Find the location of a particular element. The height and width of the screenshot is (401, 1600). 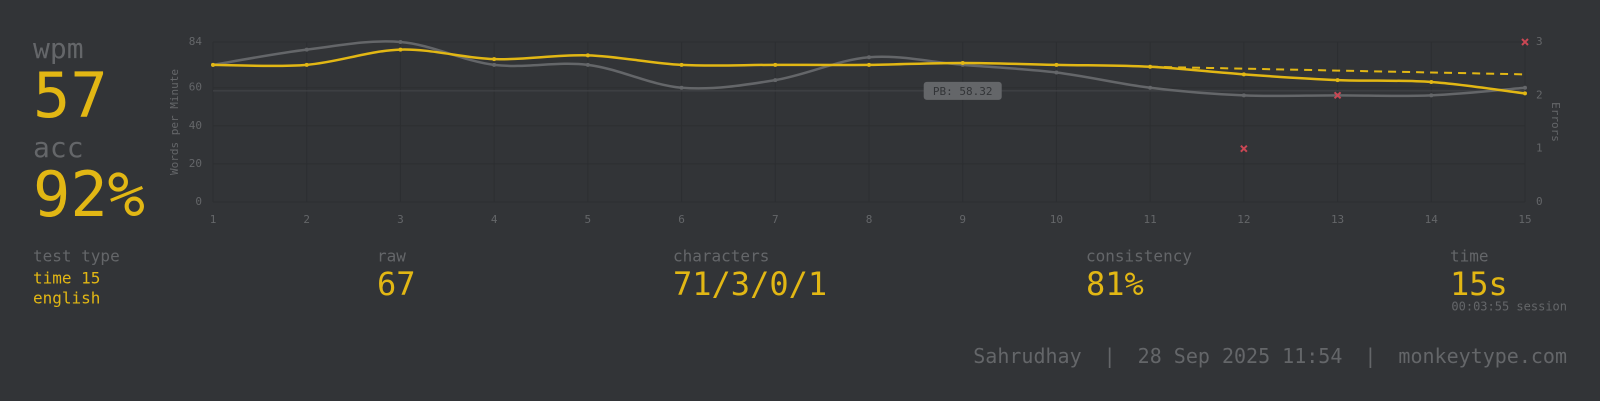

x-tick-label: 9 is located at coordinates (962, 219).